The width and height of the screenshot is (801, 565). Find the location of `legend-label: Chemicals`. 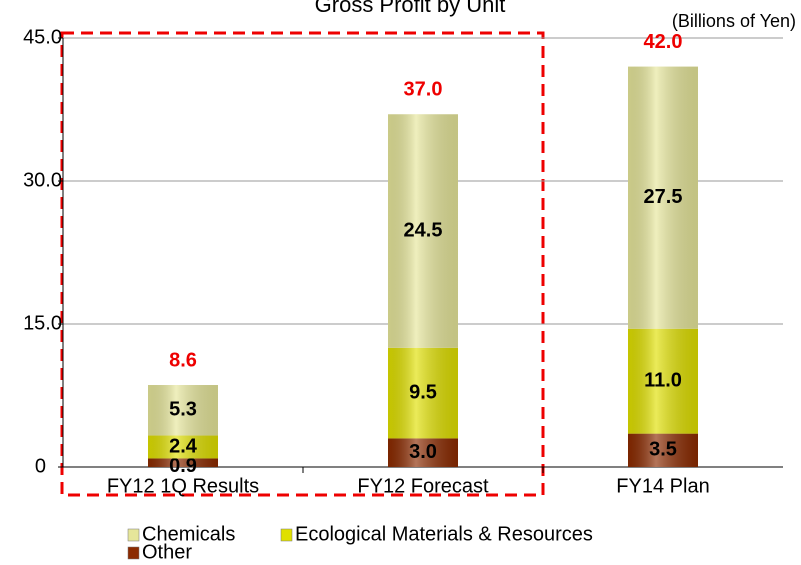

legend-label: Chemicals is located at coordinates (188, 534).